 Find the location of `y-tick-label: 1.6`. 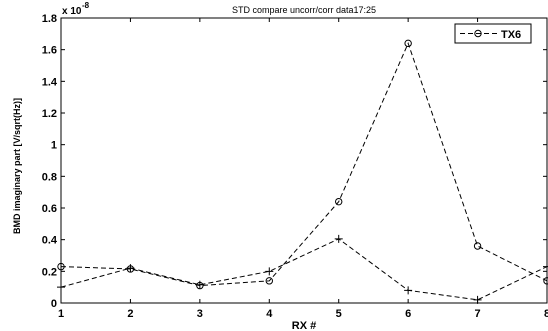

y-tick-label: 1.6 is located at coordinates (49, 51).